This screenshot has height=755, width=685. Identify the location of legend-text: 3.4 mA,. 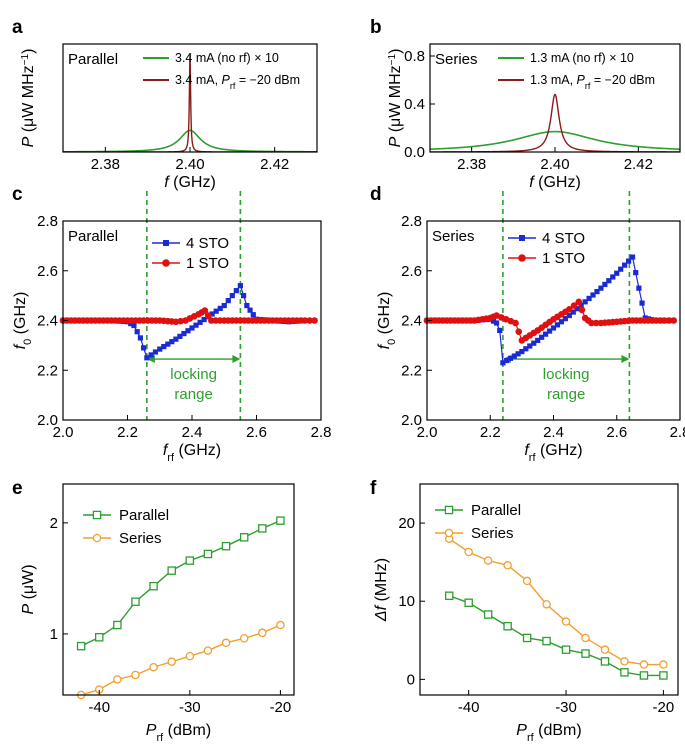
(198, 80).